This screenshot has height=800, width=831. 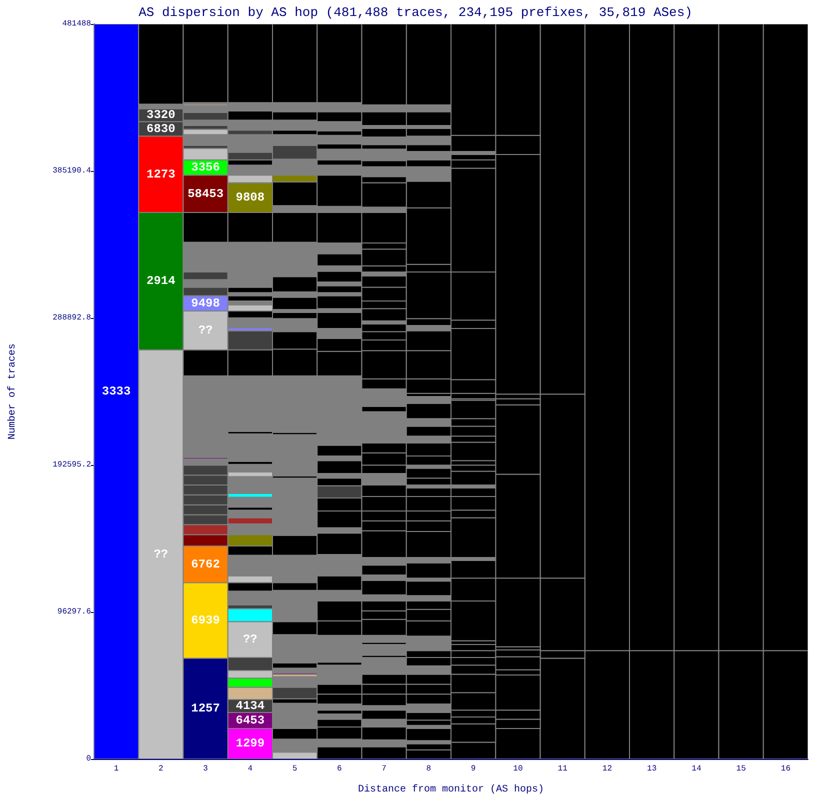 What do you see at coordinates (339, 769) in the screenshot?
I see `x-tick-label: 6` at bounding box center [339, 769].